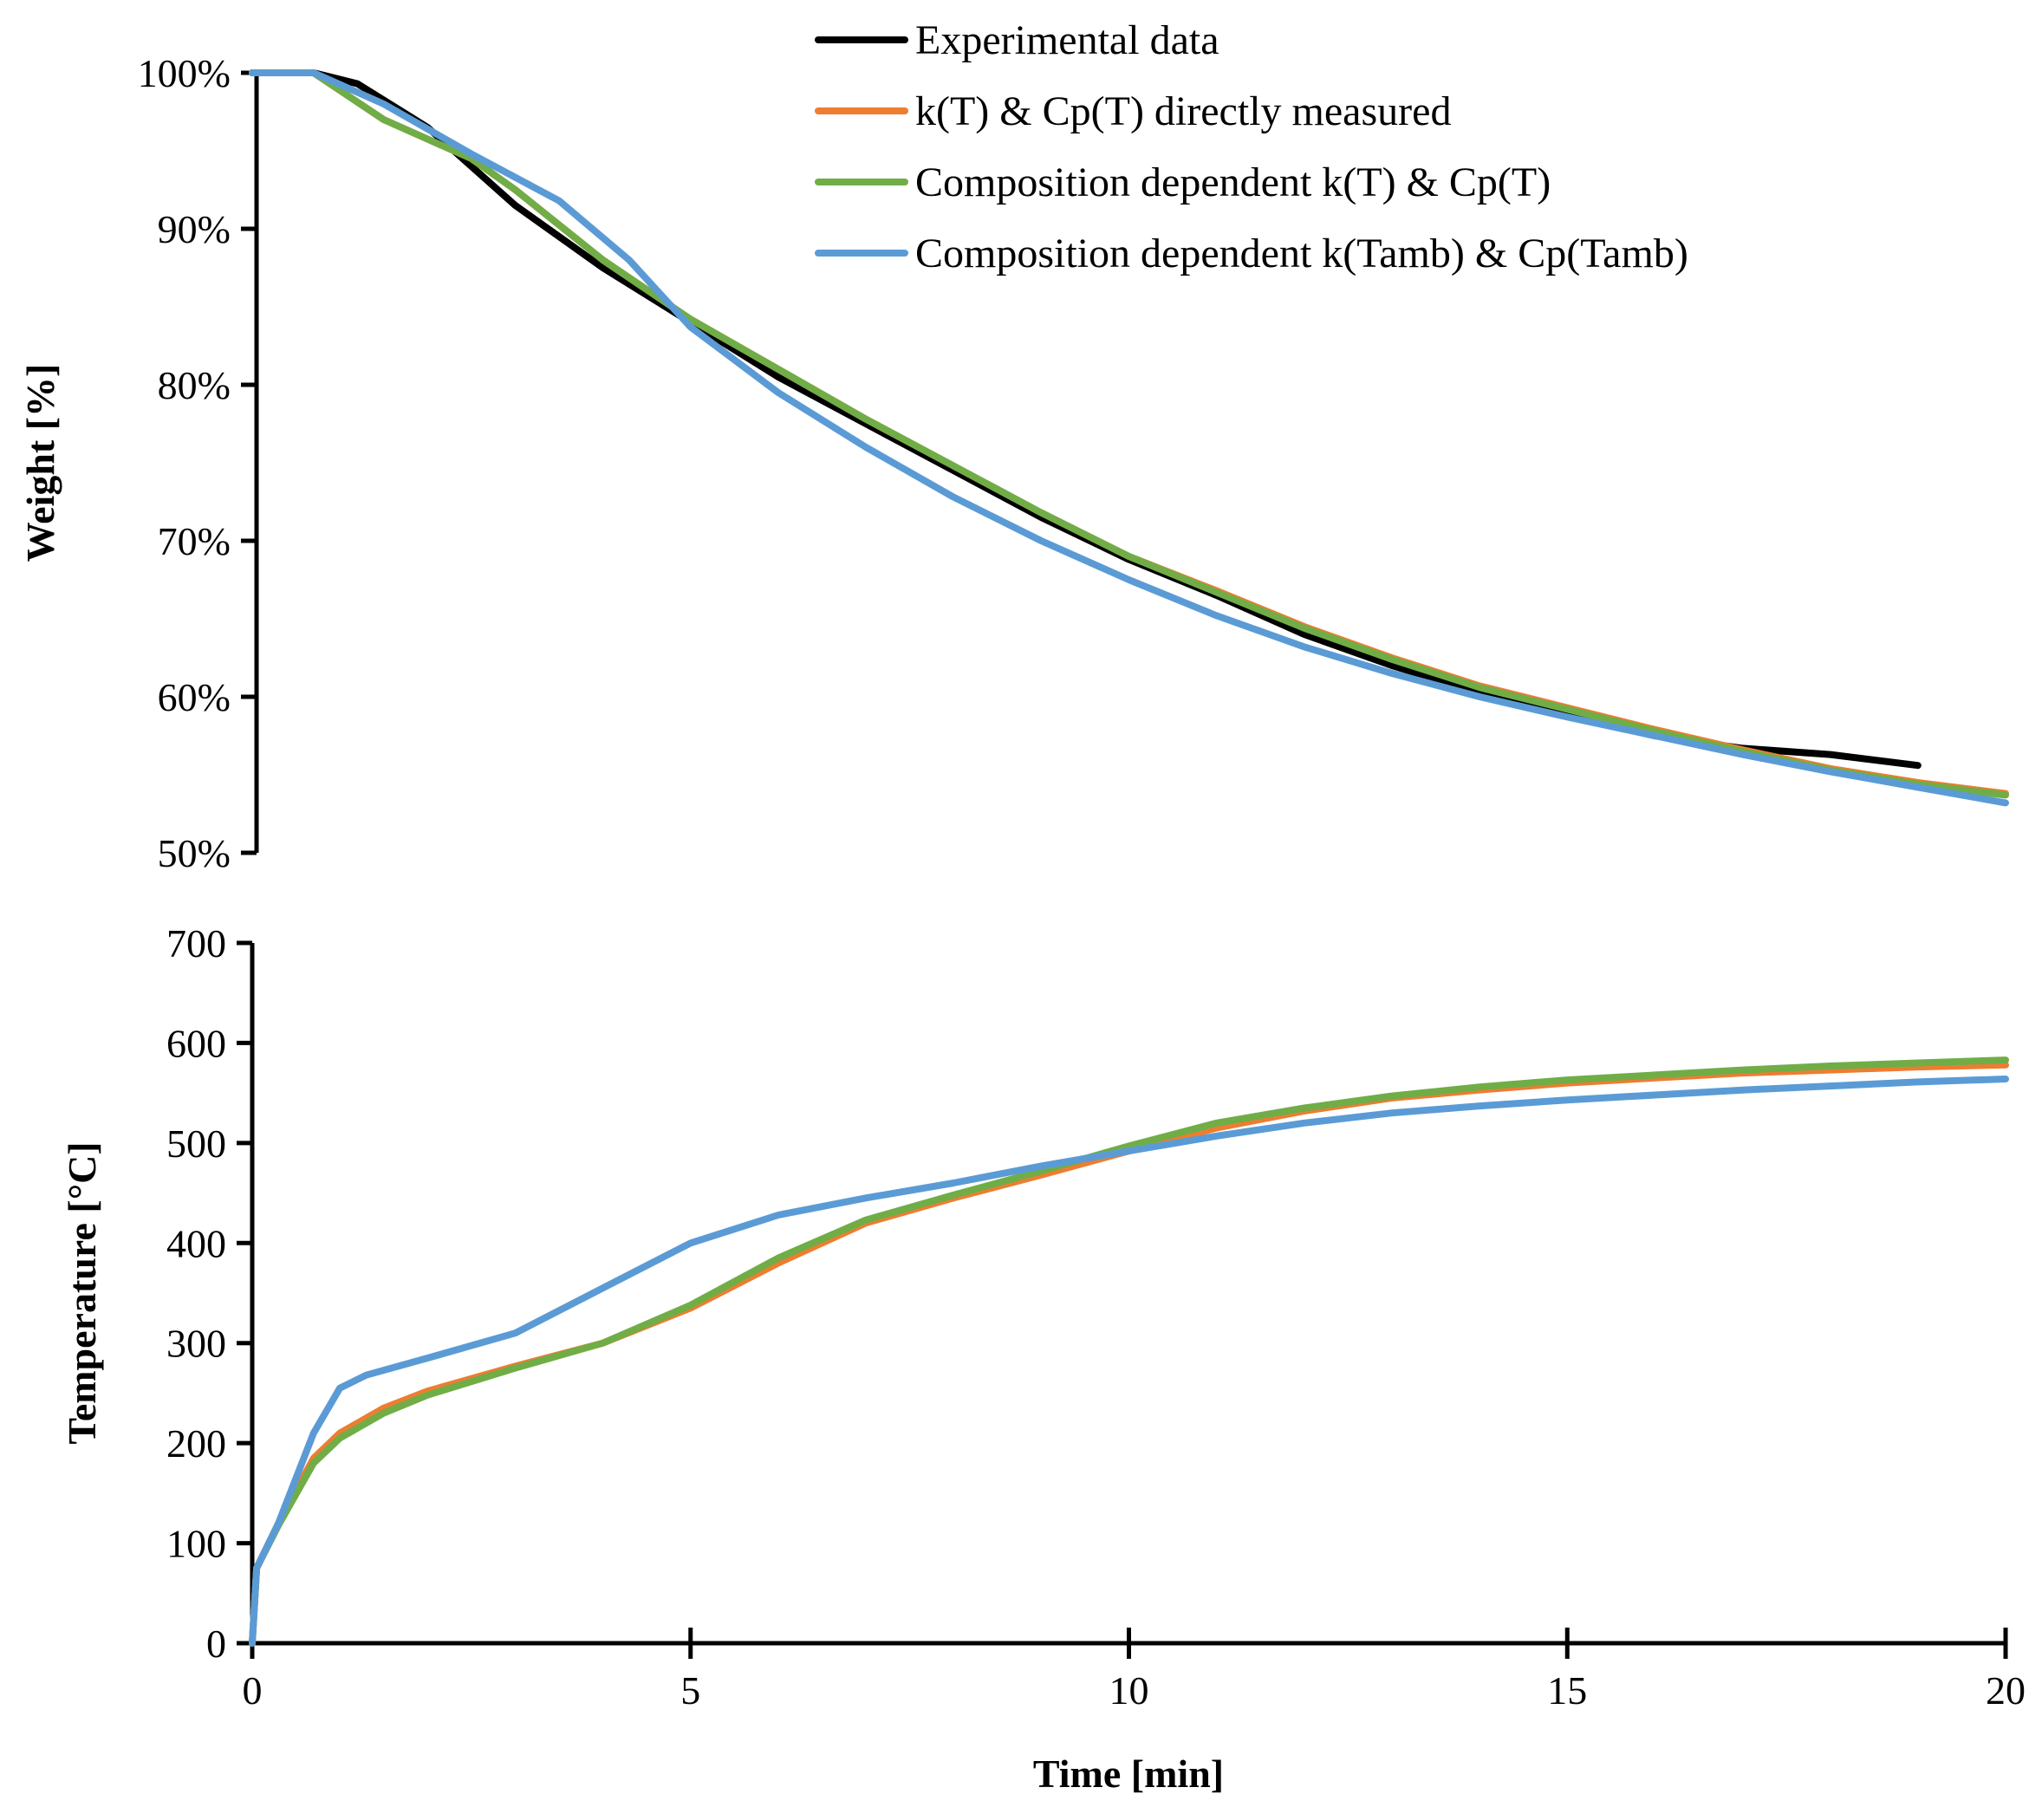 The height and width of the screenshot is (1820, 2042). Describe the element at coordinates (194, 385) in the screenshot. I see `weight-y-tick-label: 80%` at that location.